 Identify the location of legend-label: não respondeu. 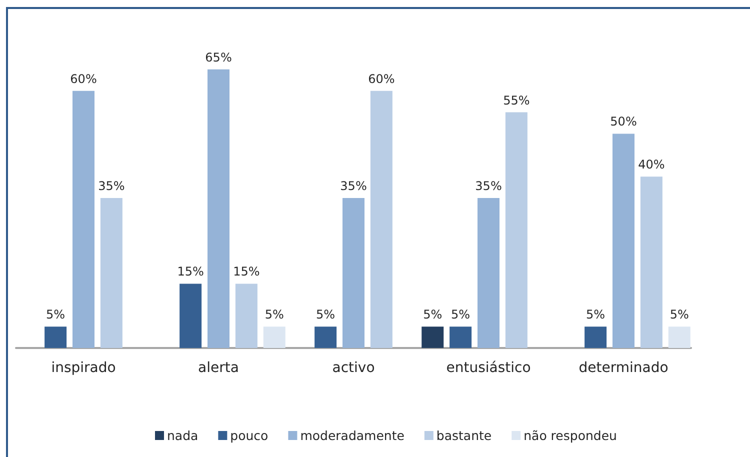
(570, 435).